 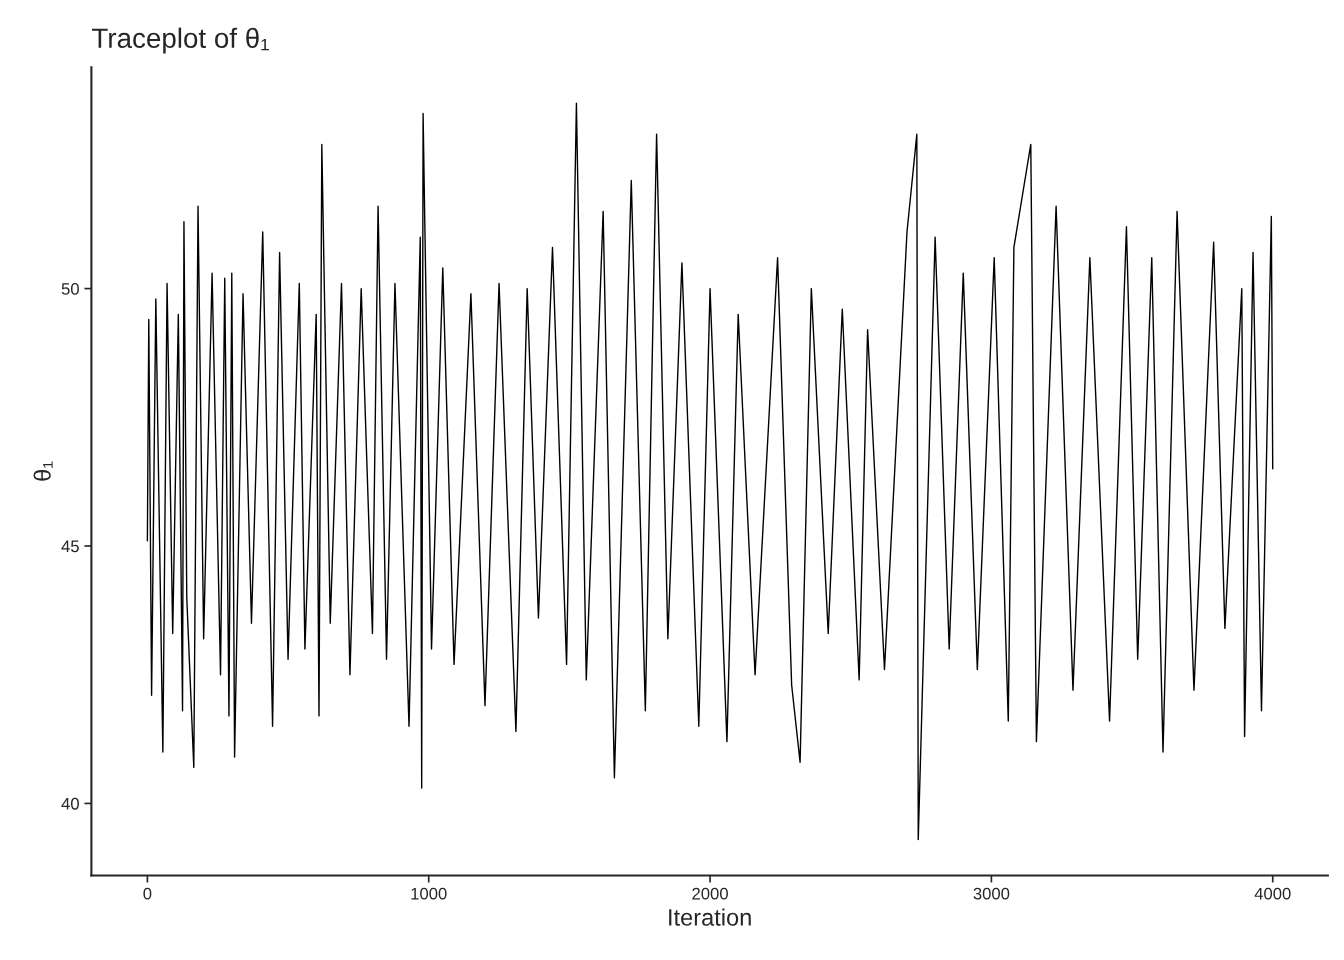 What do you see at coordinates (991, 893) in the screenshot?
I see `x-tick-label: 3000` at bounding box center [991, 893].